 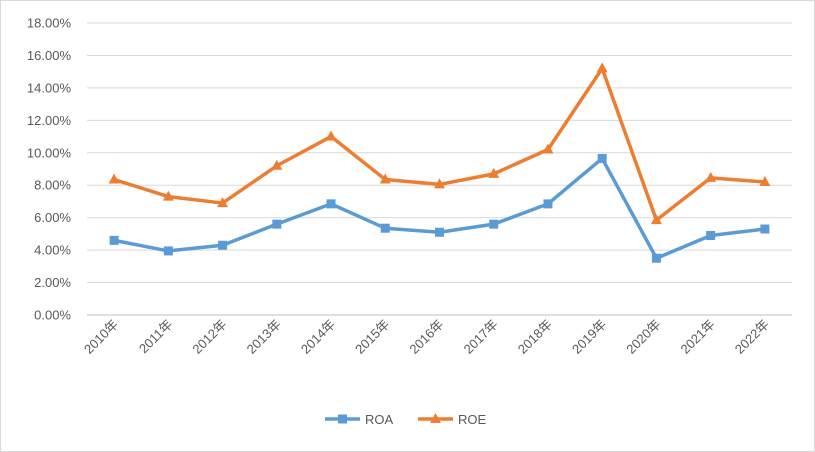 I want to click on x-tick-label: 2015年, so click(x=372, y=337).